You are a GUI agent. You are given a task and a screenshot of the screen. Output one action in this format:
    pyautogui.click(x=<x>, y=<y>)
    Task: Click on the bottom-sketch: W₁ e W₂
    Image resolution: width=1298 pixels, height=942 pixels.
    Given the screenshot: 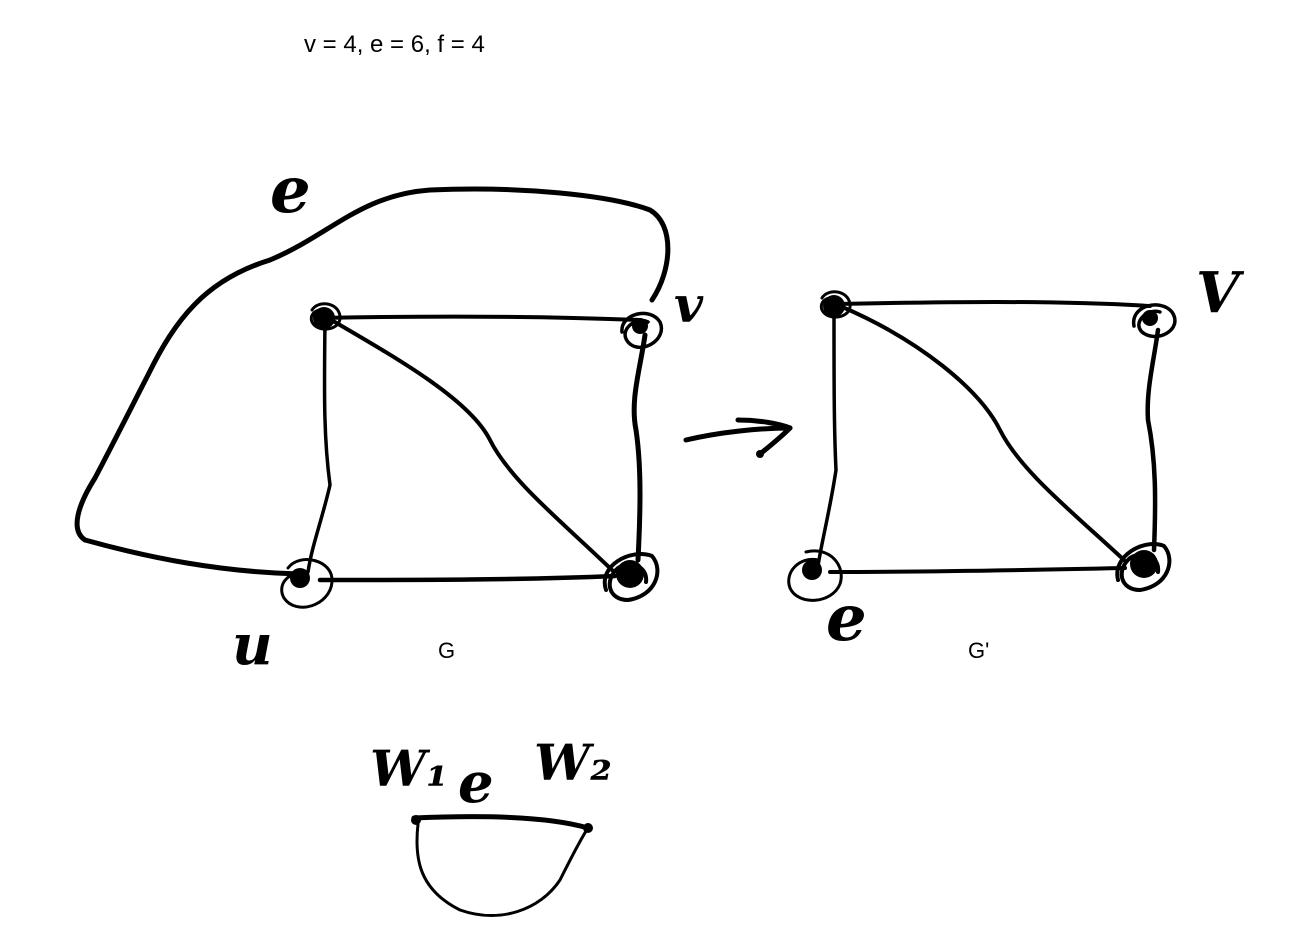 What is the action you would take?
    pyautogui.click(x=491, y=825)
    